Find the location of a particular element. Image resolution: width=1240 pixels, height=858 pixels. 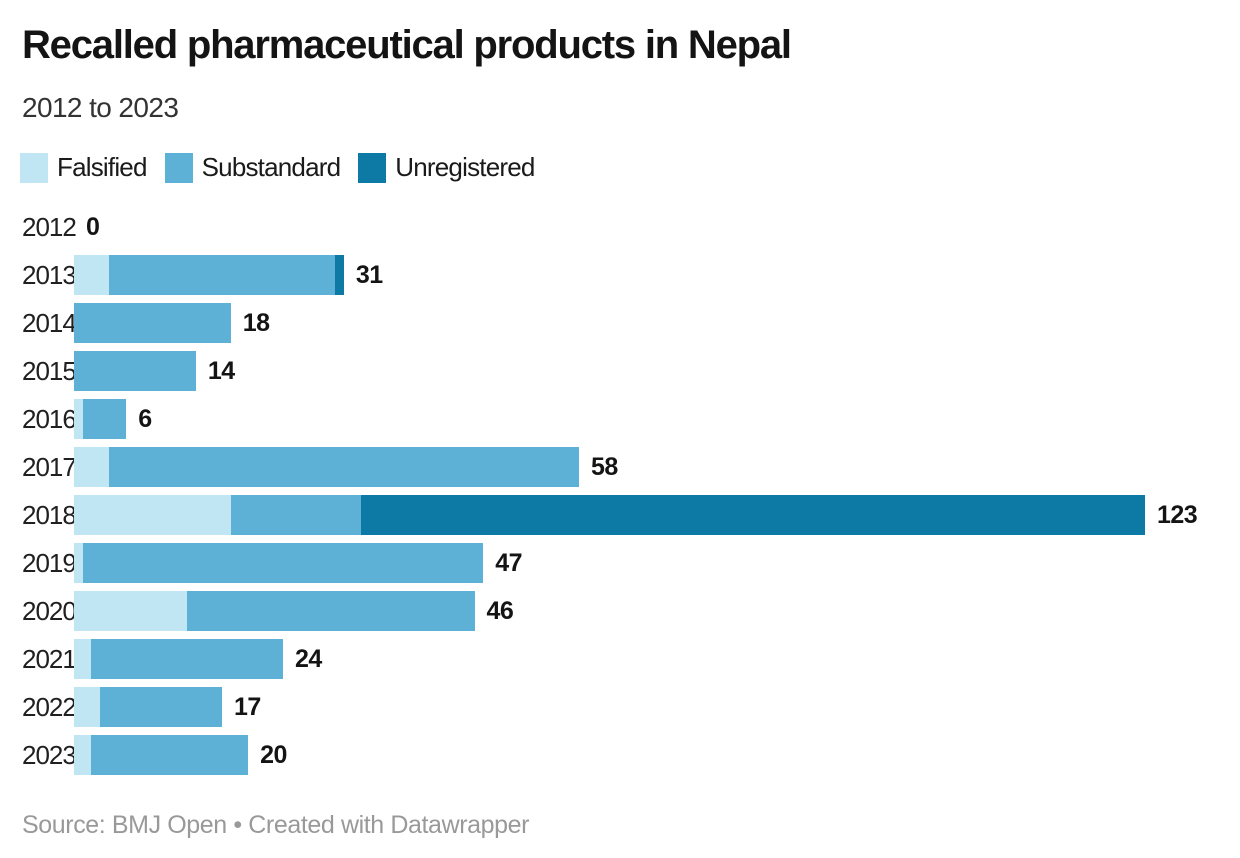

legend-swatch-unregistered is located at coordinates (372, 167).